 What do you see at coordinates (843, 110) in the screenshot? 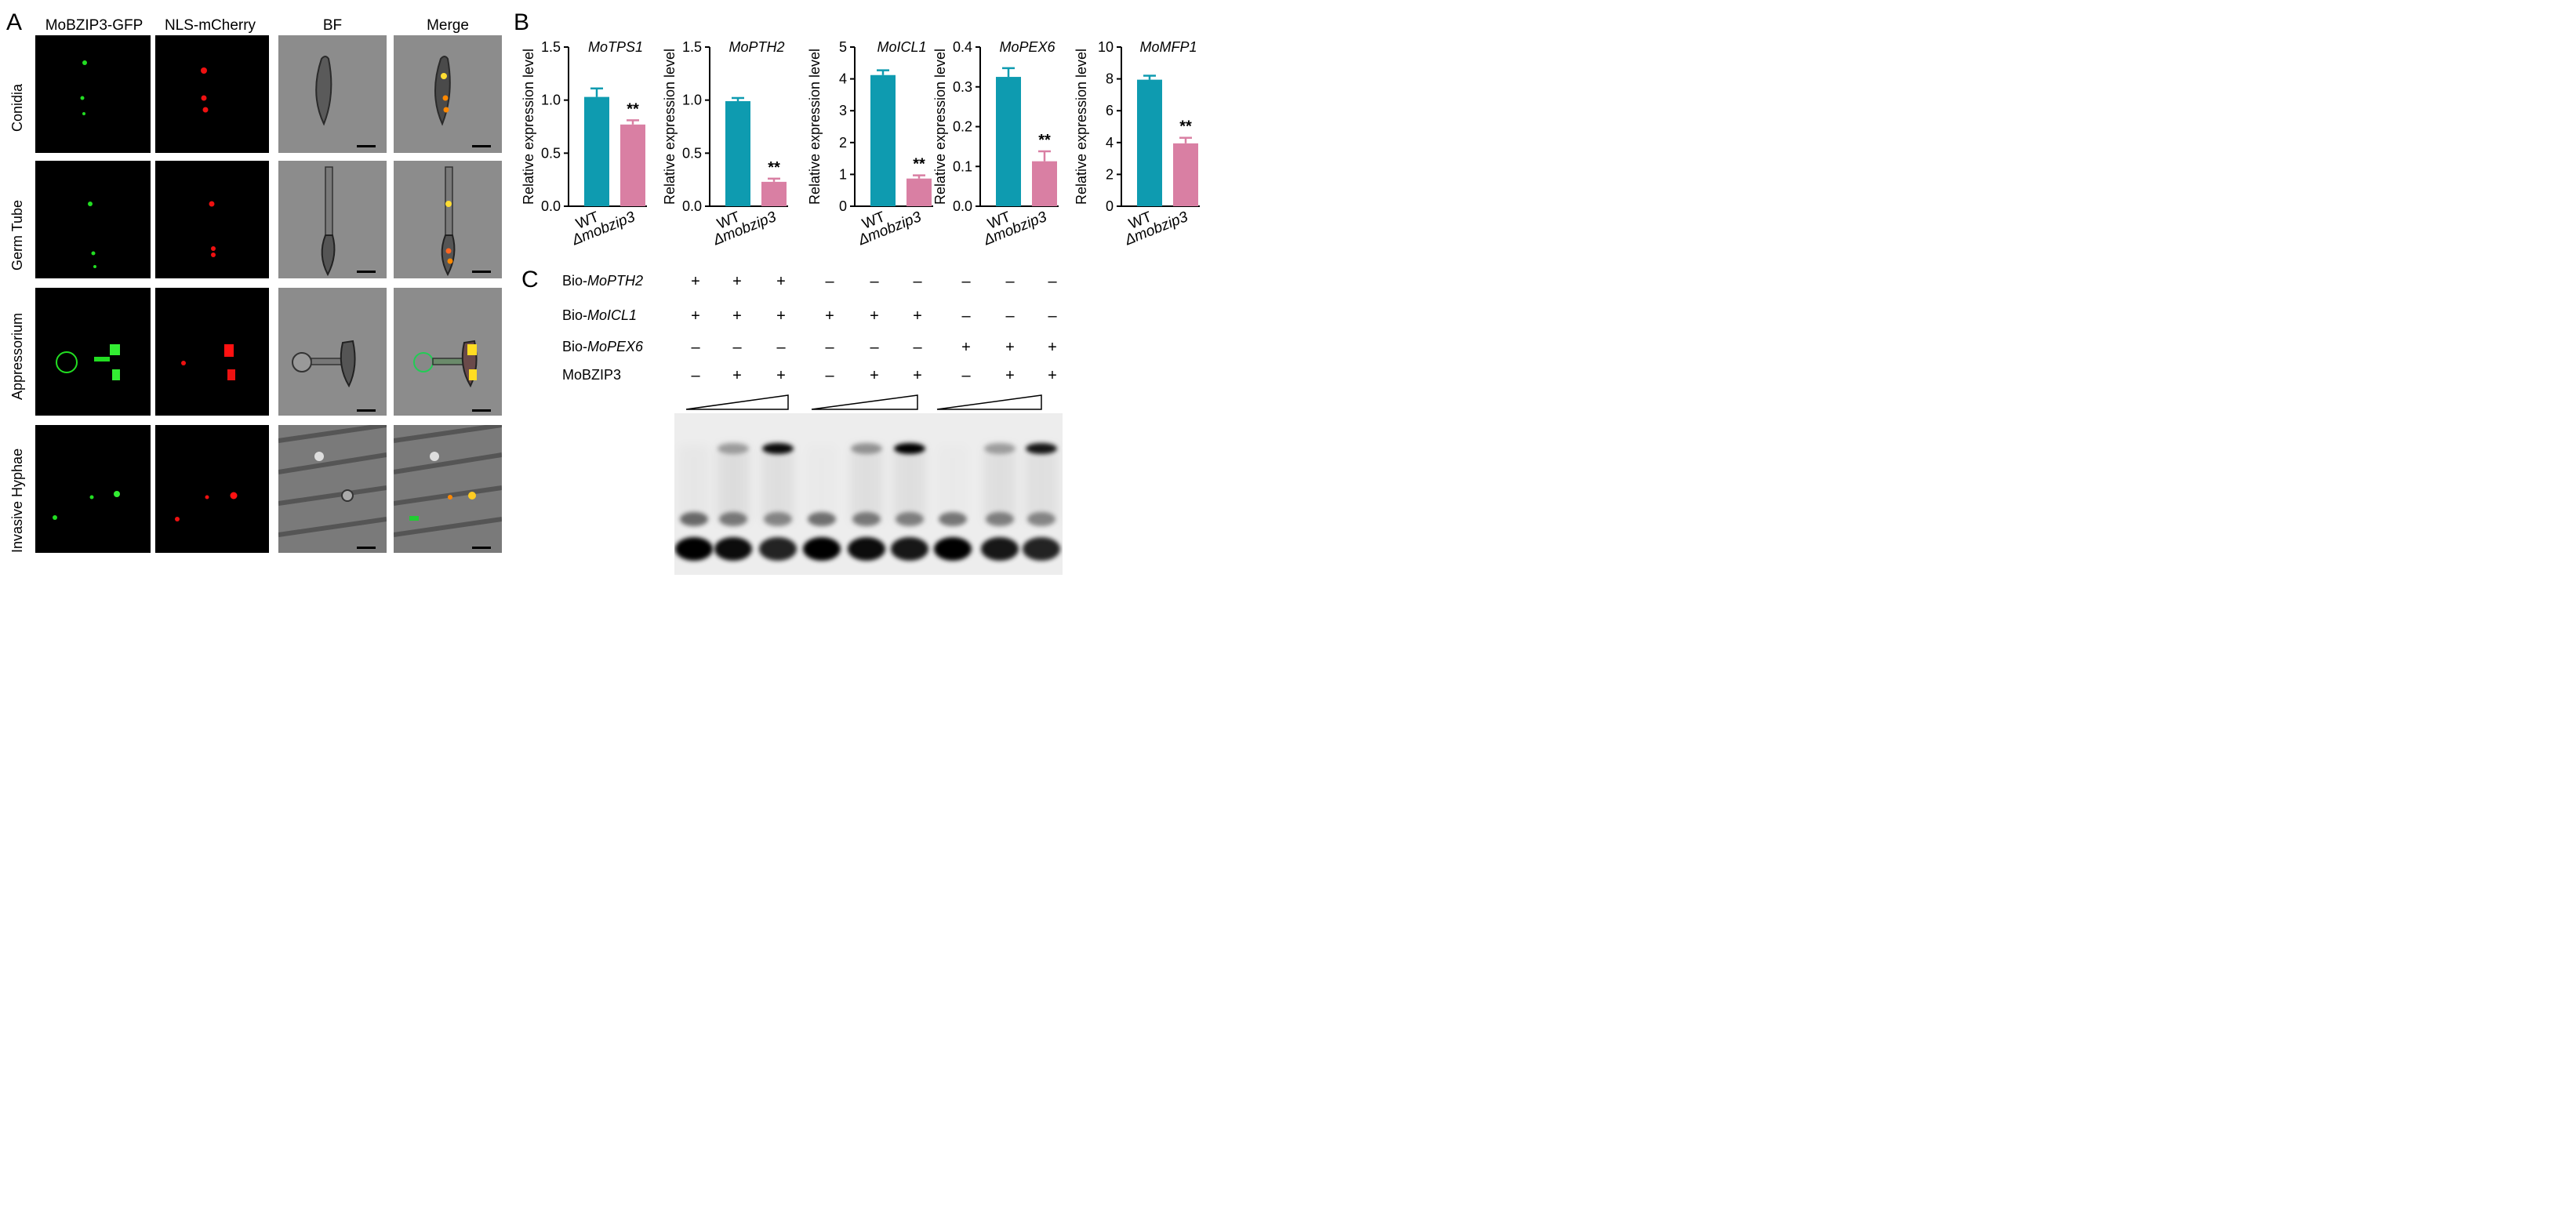
I see `y-tick-label-moicl1: 3` at bounding box center [843, 110].